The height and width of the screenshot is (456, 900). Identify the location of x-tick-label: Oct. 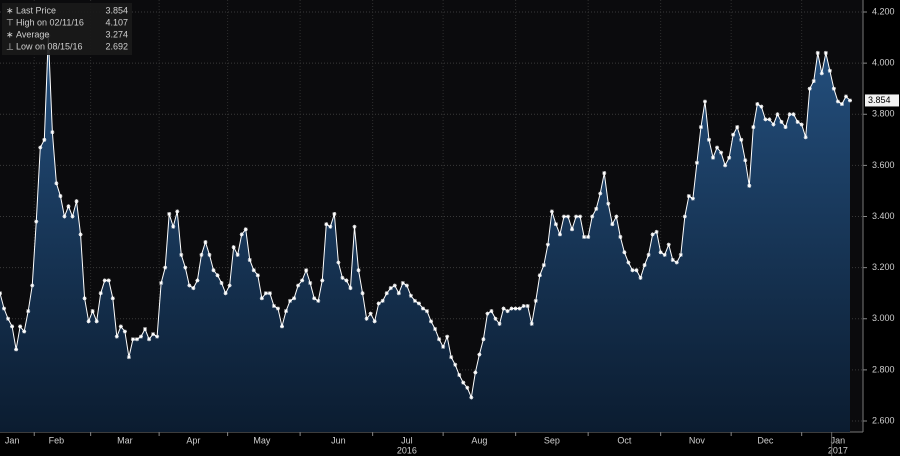
(624, 440).